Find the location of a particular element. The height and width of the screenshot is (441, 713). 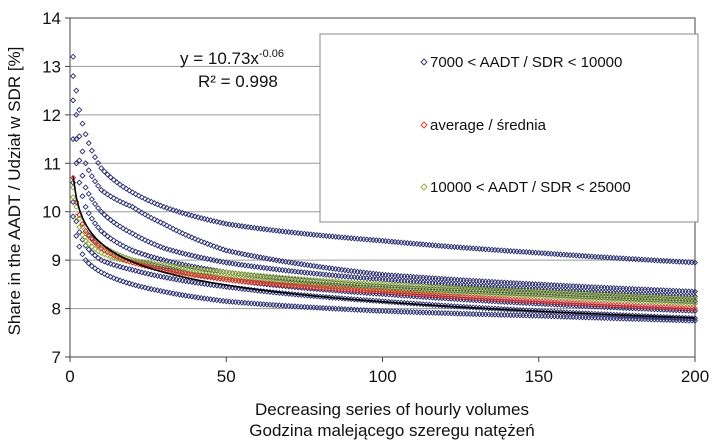

x-tick-label: 0 is located at coordinates (69, 376).